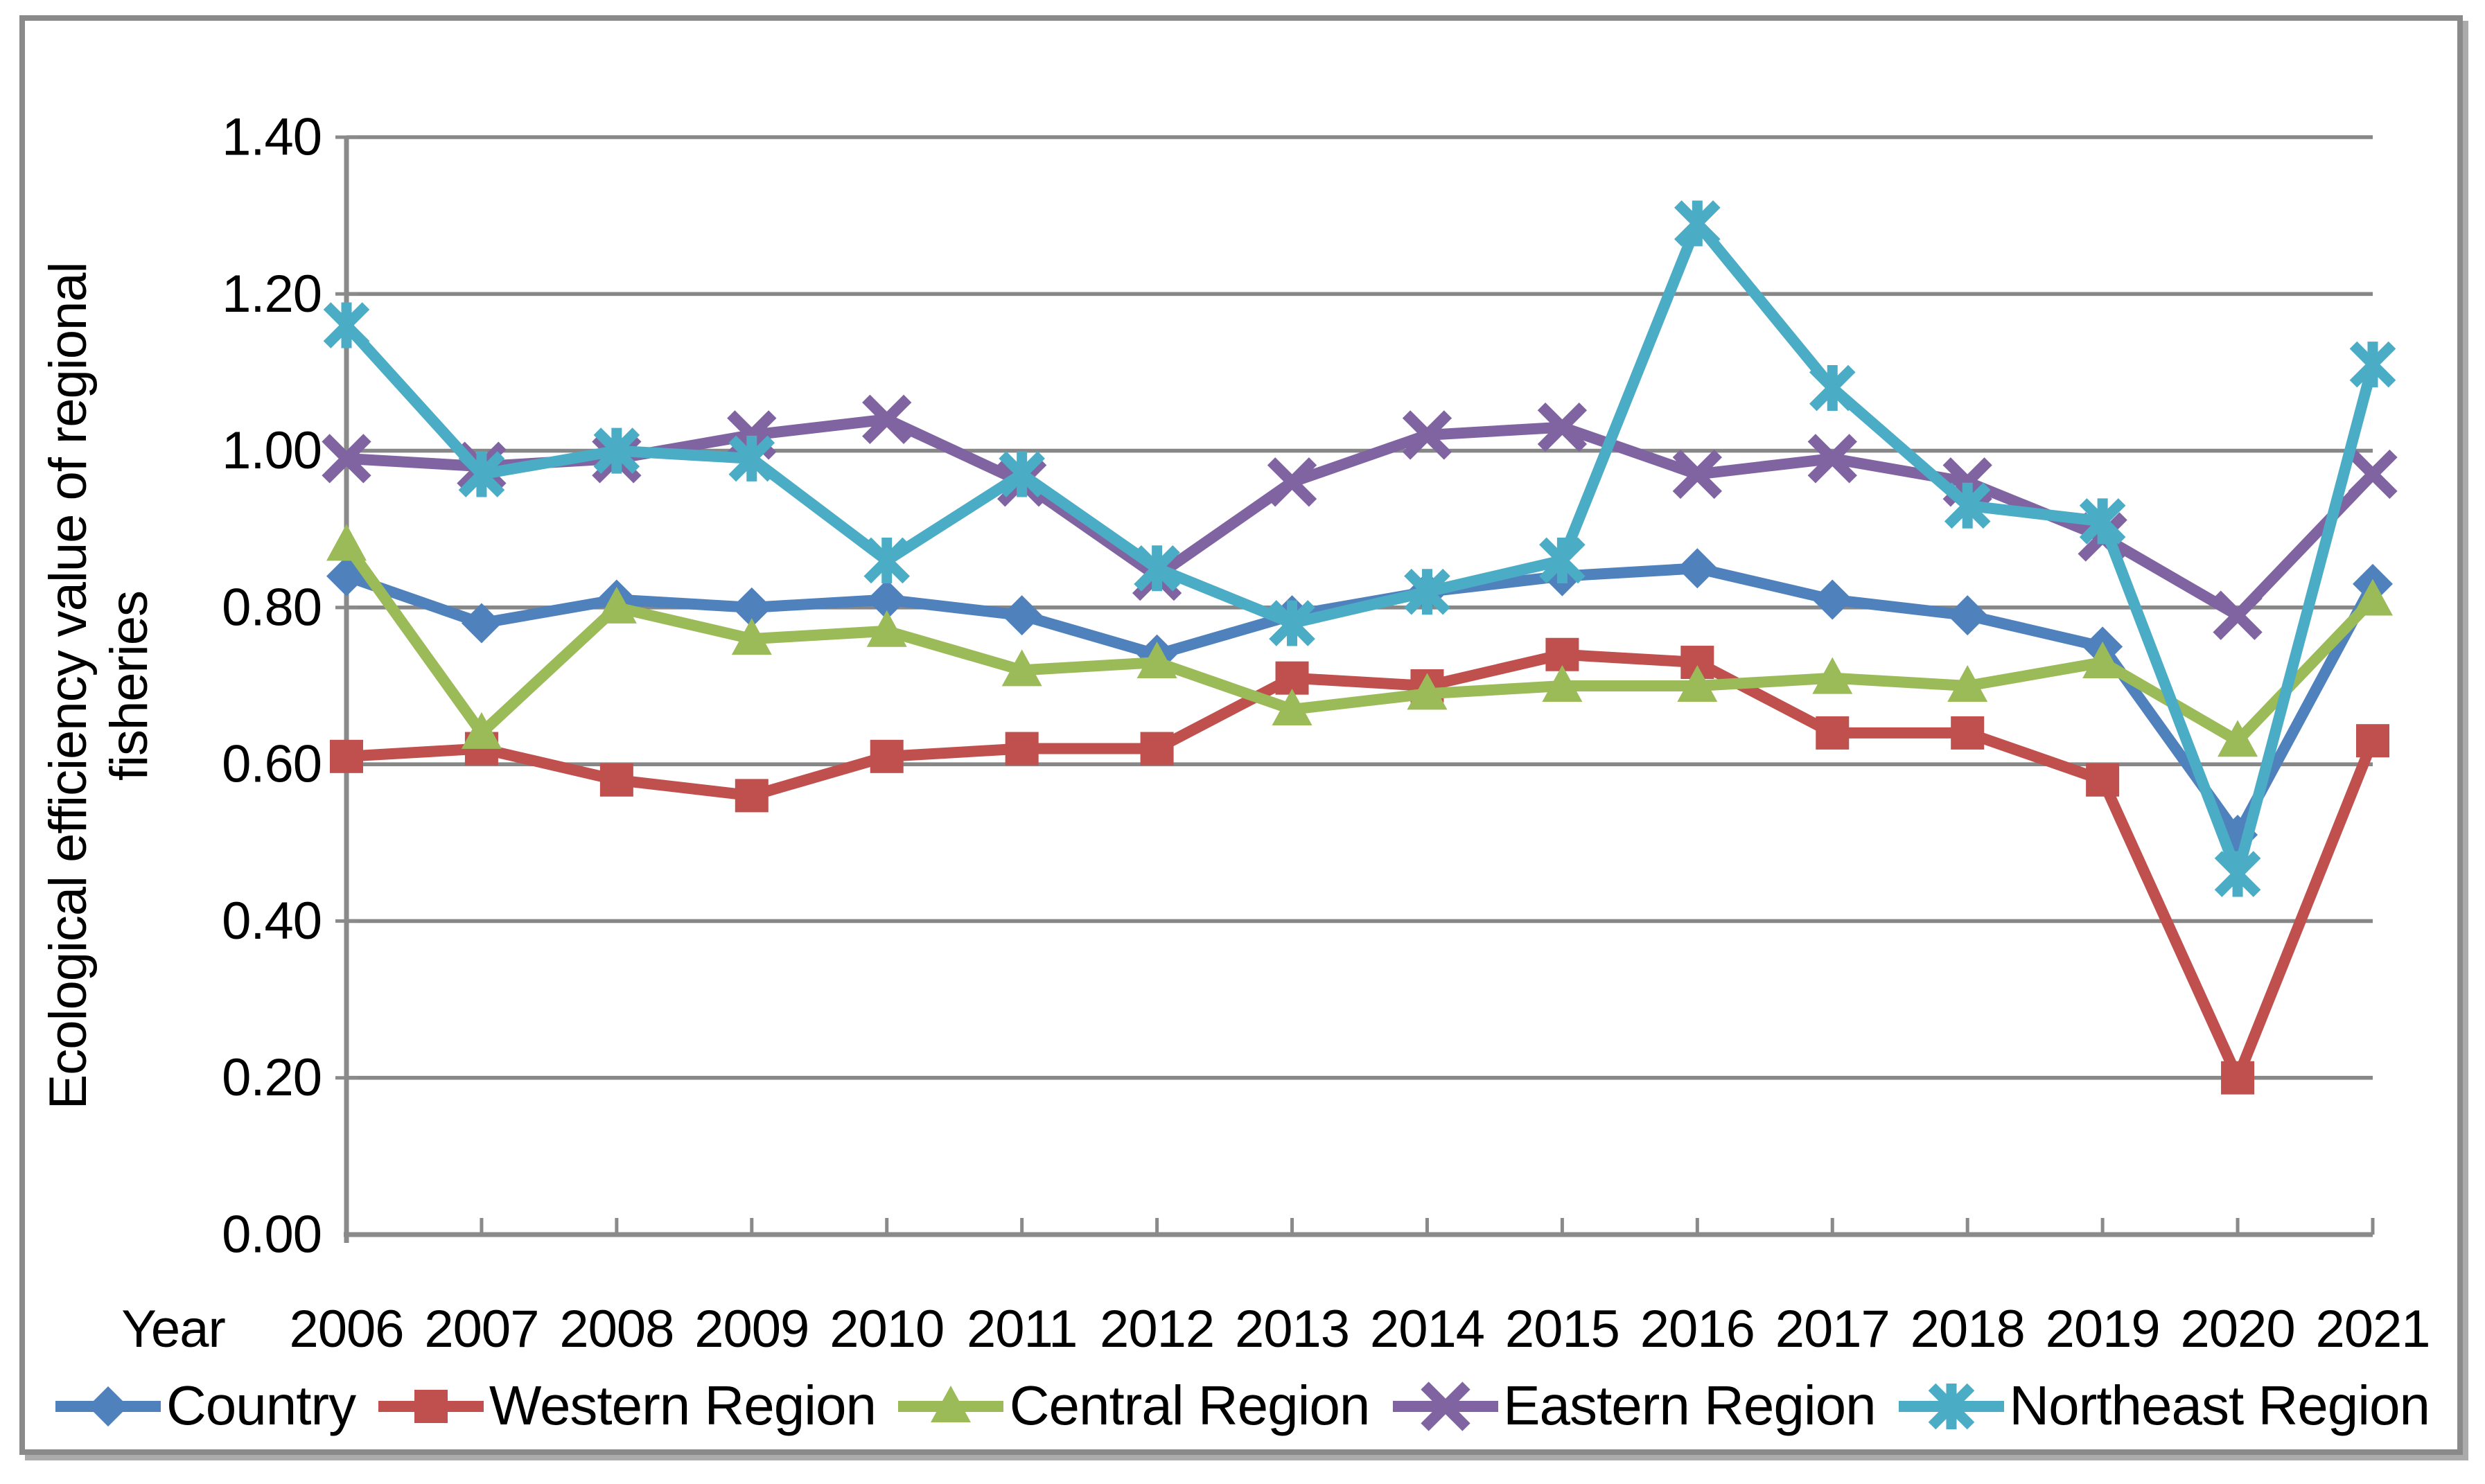 This screenshot has height=1484, width=2485. I want to click on x-tick-label: 2016, so click(1697, 1329).